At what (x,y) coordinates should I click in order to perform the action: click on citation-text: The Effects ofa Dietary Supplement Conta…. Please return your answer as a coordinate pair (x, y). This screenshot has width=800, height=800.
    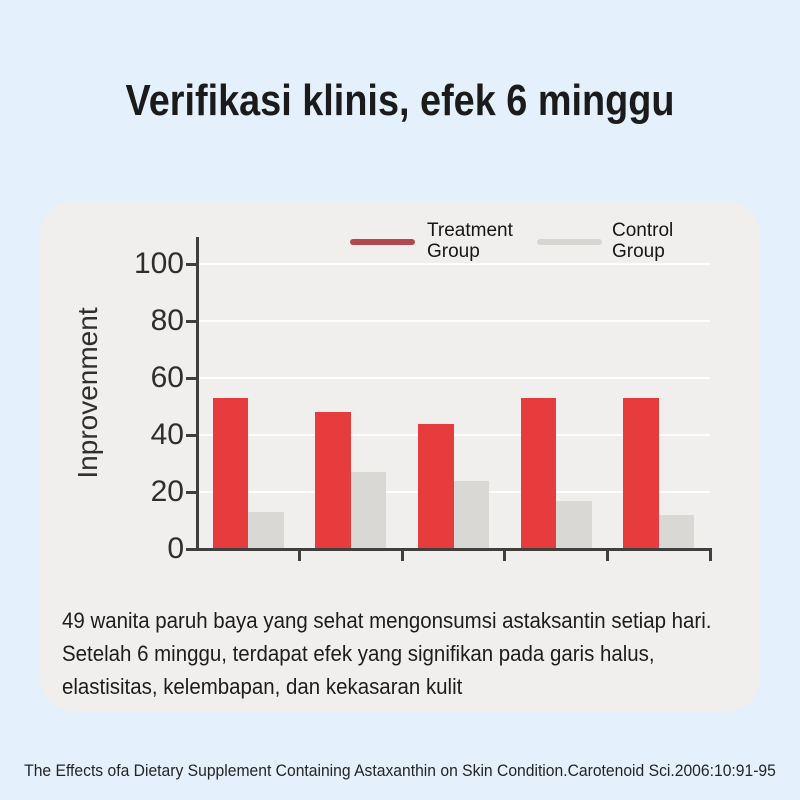
    Looking at the image, I should click on (400, 771).